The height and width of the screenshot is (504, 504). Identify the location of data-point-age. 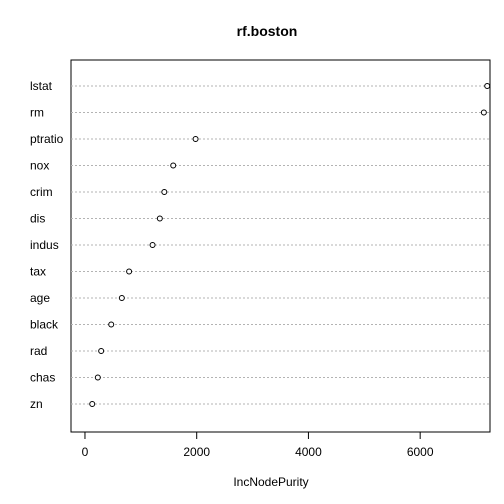
(121, 298).